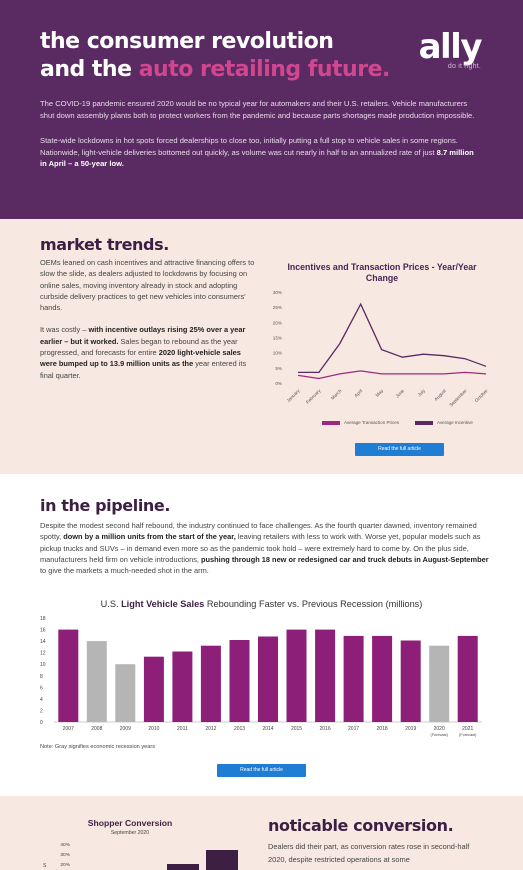 Image resolution: width=523 pixels, height=870 pixels. Describe the element at coordinates (182, 729) in the screenshot. I see `x-tick-label: 2011` at that location.